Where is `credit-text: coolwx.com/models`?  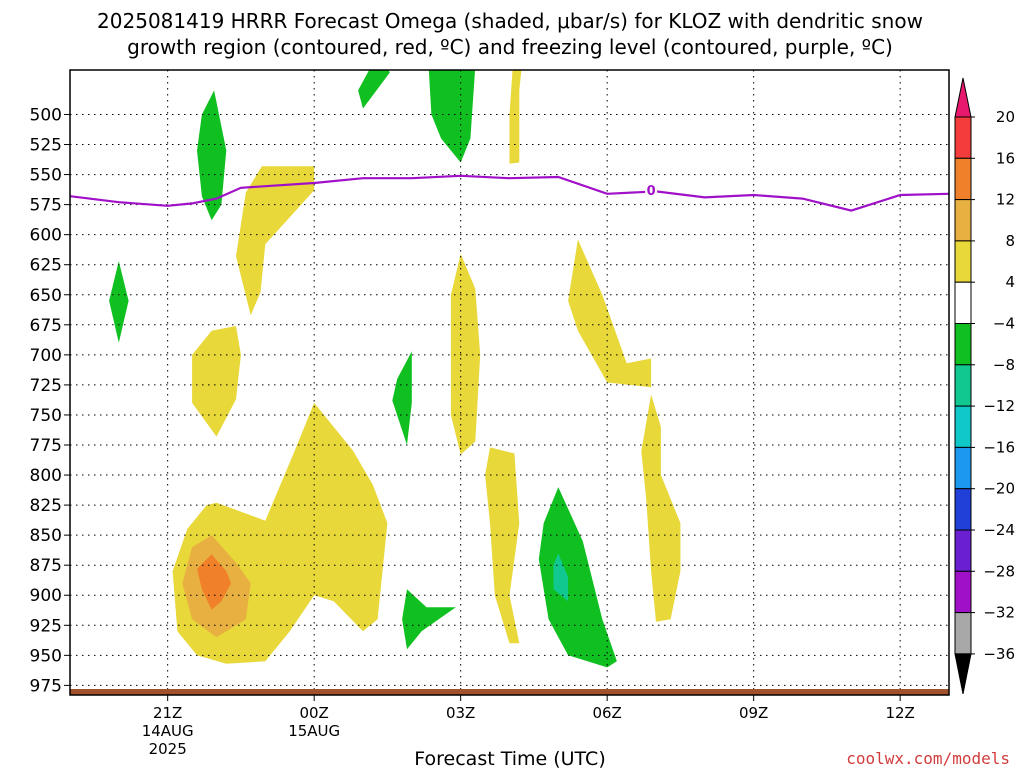 credit-text: coolwx.com/models is located at coordinates (928, 758).